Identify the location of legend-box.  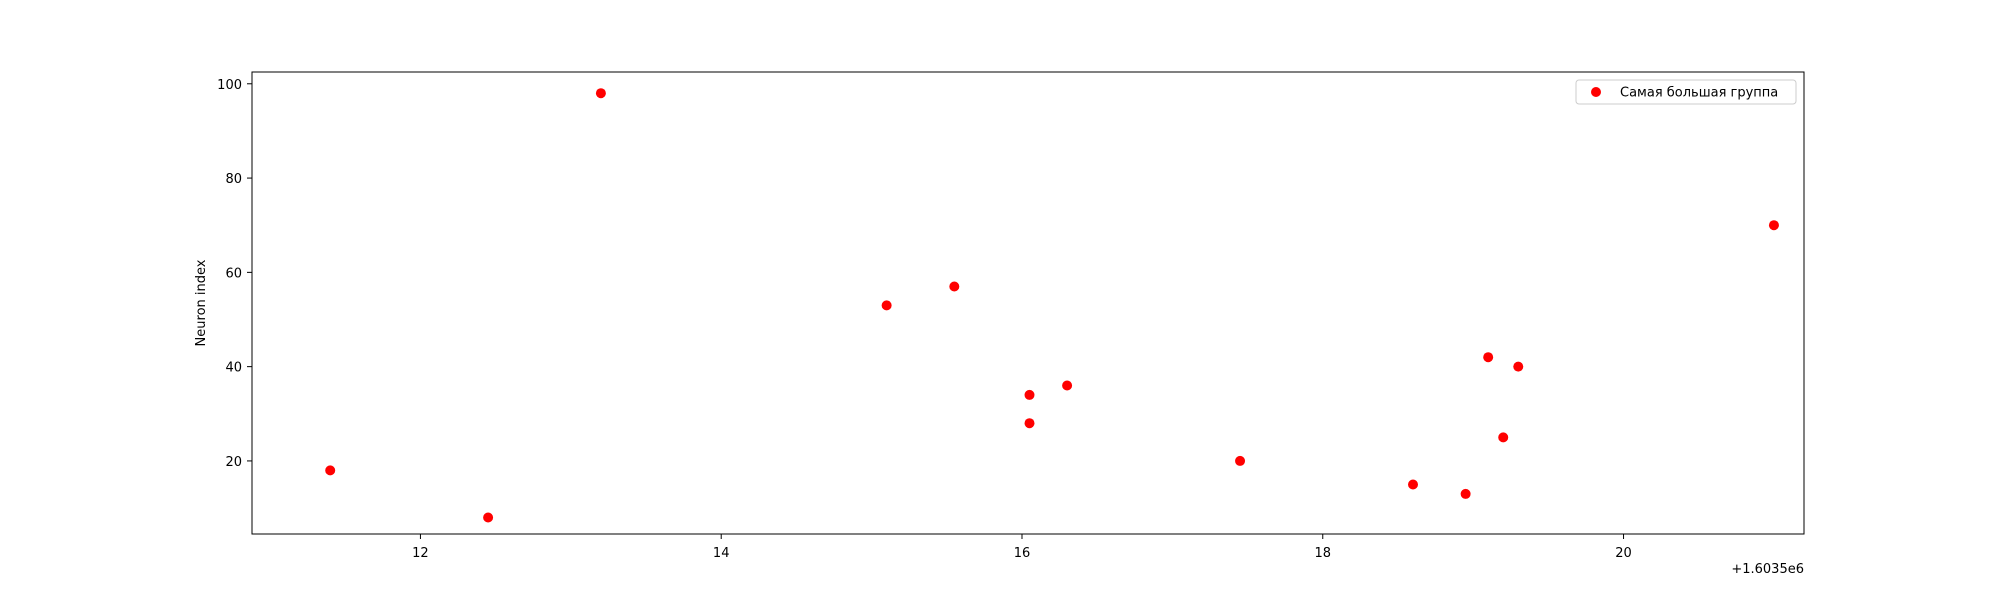
(1686, 92).